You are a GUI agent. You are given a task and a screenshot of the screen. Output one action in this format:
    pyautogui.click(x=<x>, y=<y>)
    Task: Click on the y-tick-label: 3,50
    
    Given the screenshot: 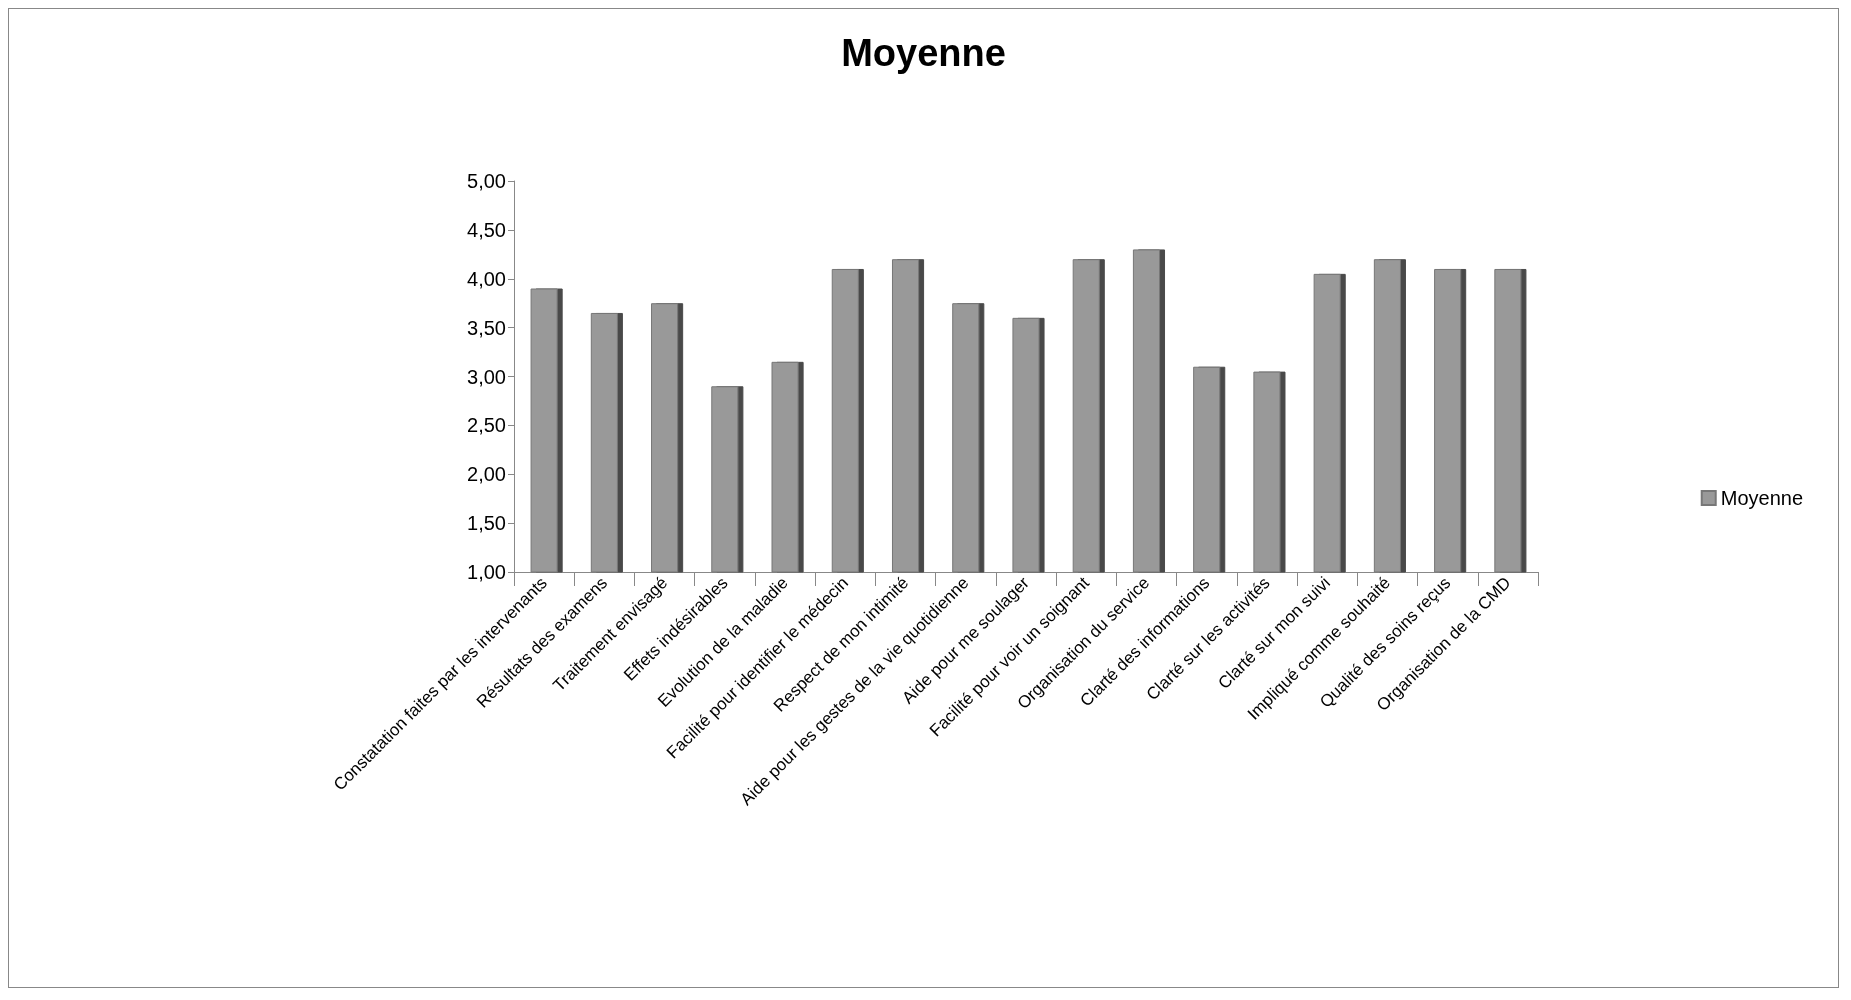 What is the action you would take?
    pyautogui.click(x=486, y=327)
    